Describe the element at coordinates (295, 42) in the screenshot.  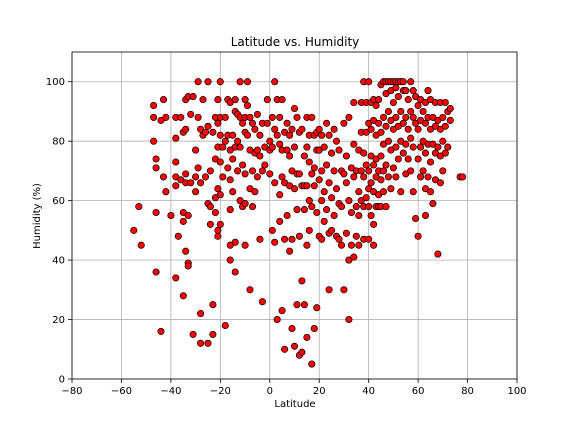
I see `chart-title: Latitude vs. Humidity` at that location.